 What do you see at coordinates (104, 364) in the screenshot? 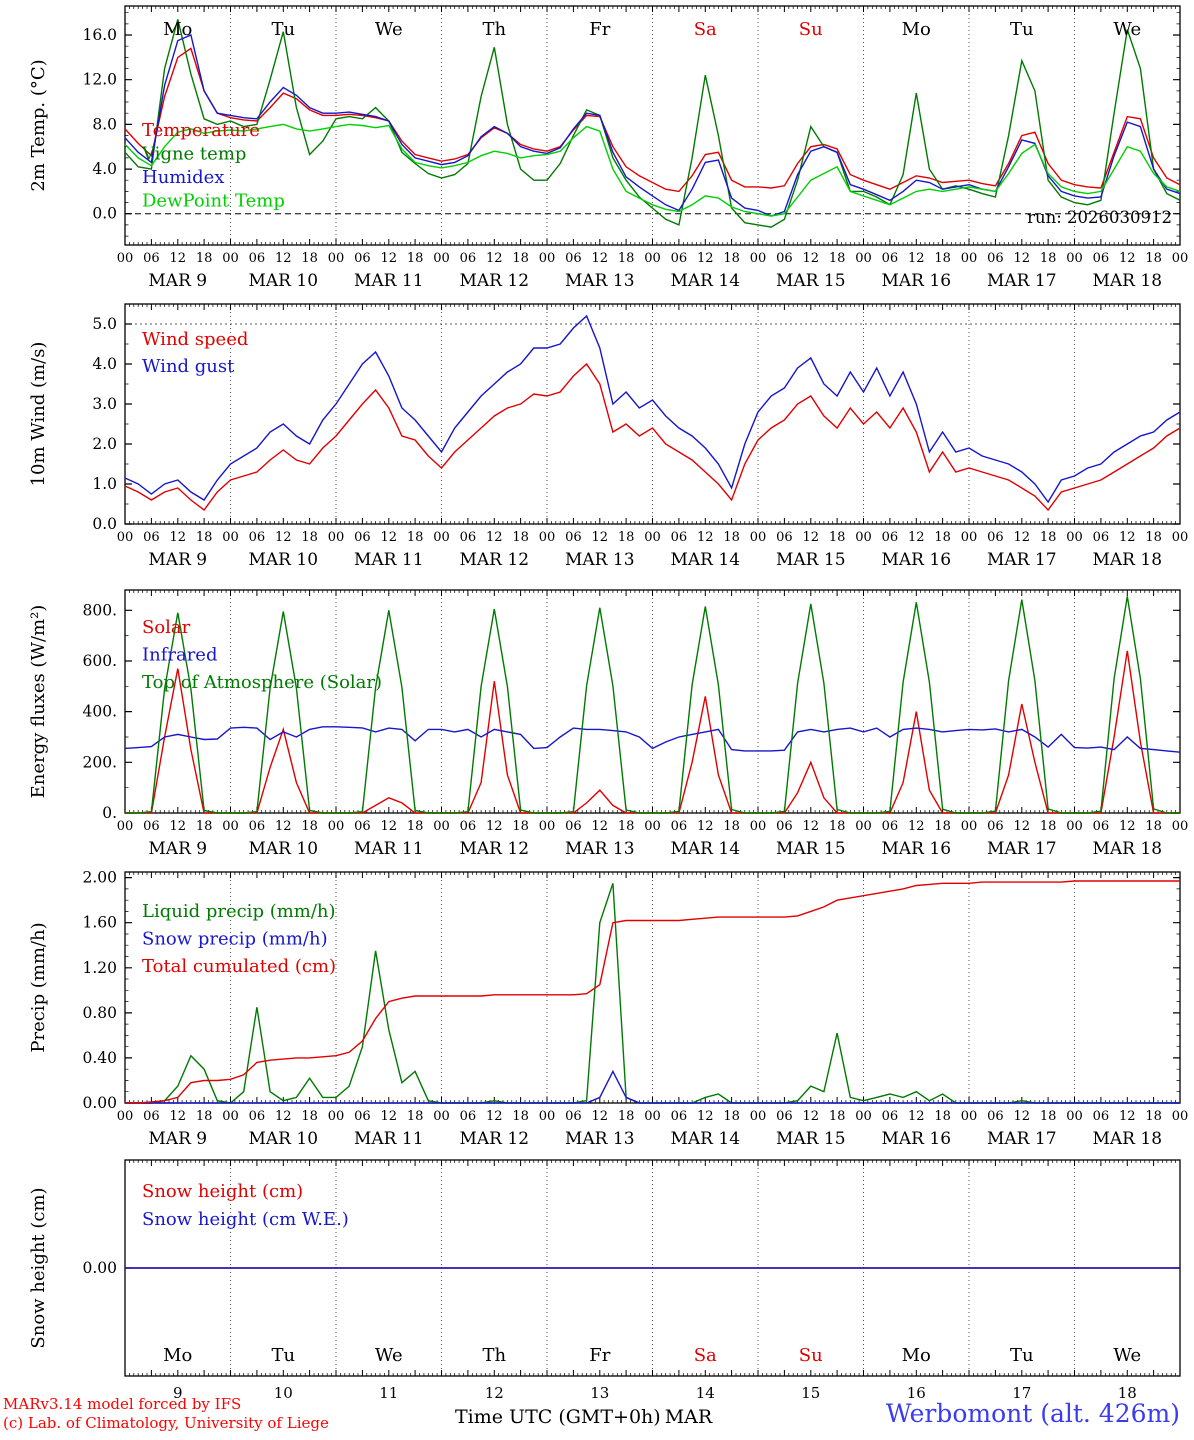
I see `ytick-label: 4.0` at bounding box center [104, 364].